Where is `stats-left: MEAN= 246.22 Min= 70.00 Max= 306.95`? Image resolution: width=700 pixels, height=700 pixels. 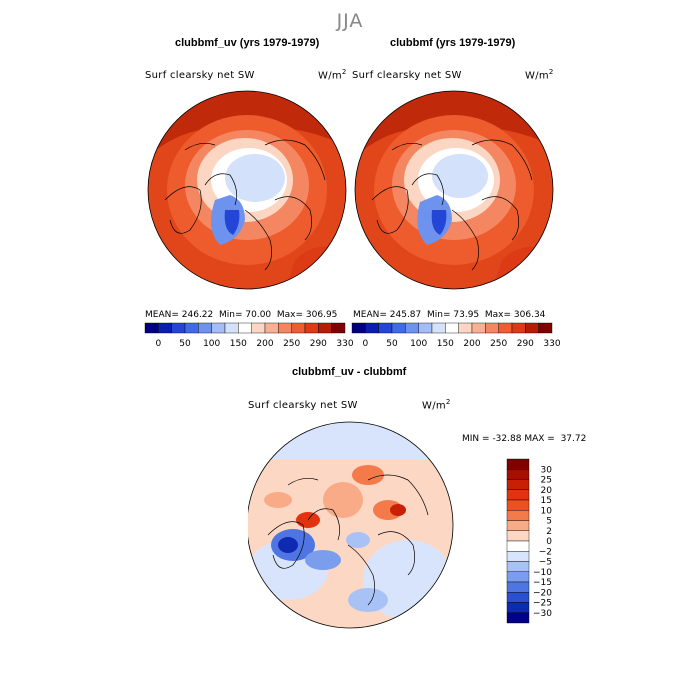 stats-left: MEAN= 246.22 Min= 70.00 Max= 306.95 is located at coordinates (241, 315).